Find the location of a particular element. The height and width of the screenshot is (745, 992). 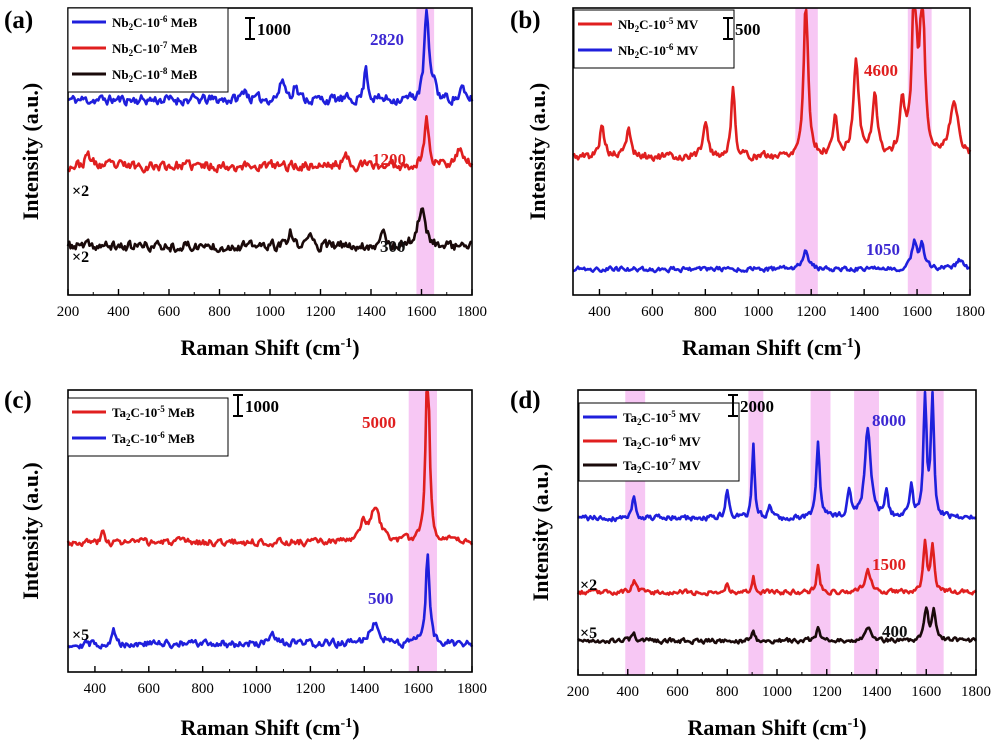

peak-intensity-label: 1050 is located at coordinates (883, 249).